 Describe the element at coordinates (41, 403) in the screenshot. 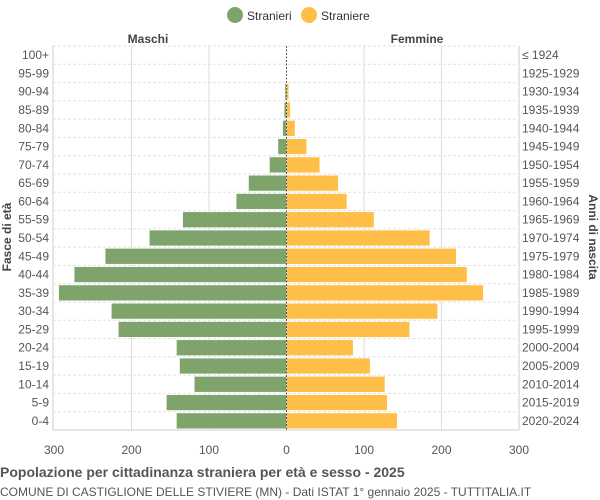

I see `age-group-label: 5-9` at that location.